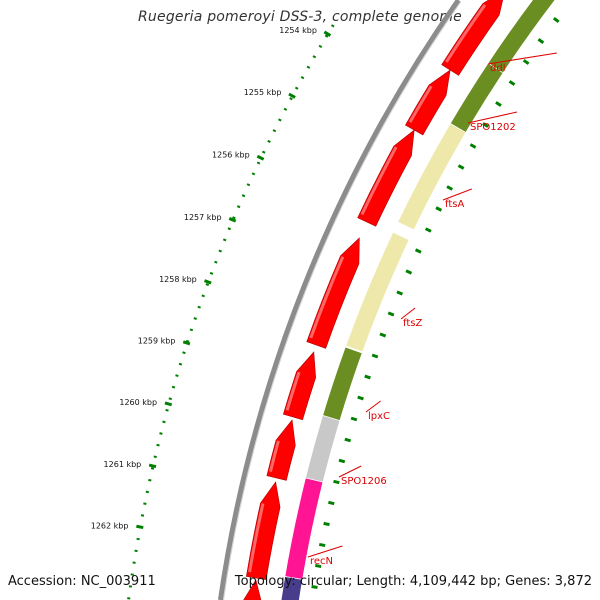  Describe the element at coordinates (138, 402) in the screenshot. I see `ruler-tick-label: 1260 kbp` at that location.